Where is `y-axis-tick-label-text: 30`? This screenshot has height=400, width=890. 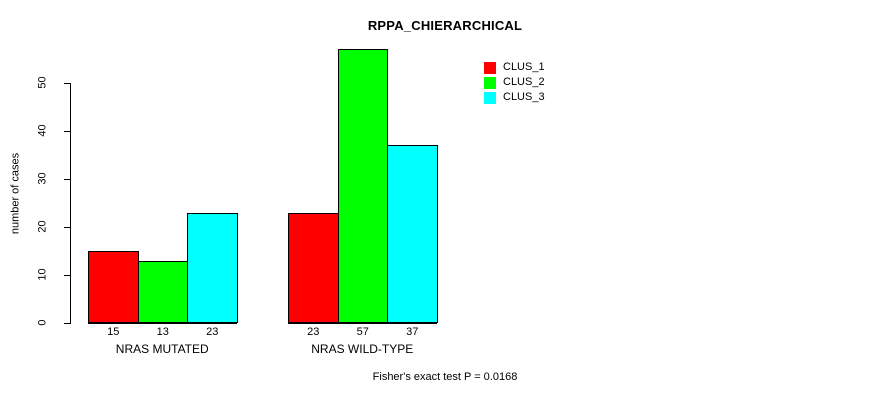
y-axis-tick-label-text: 30 is located at coordinates (42, 178).